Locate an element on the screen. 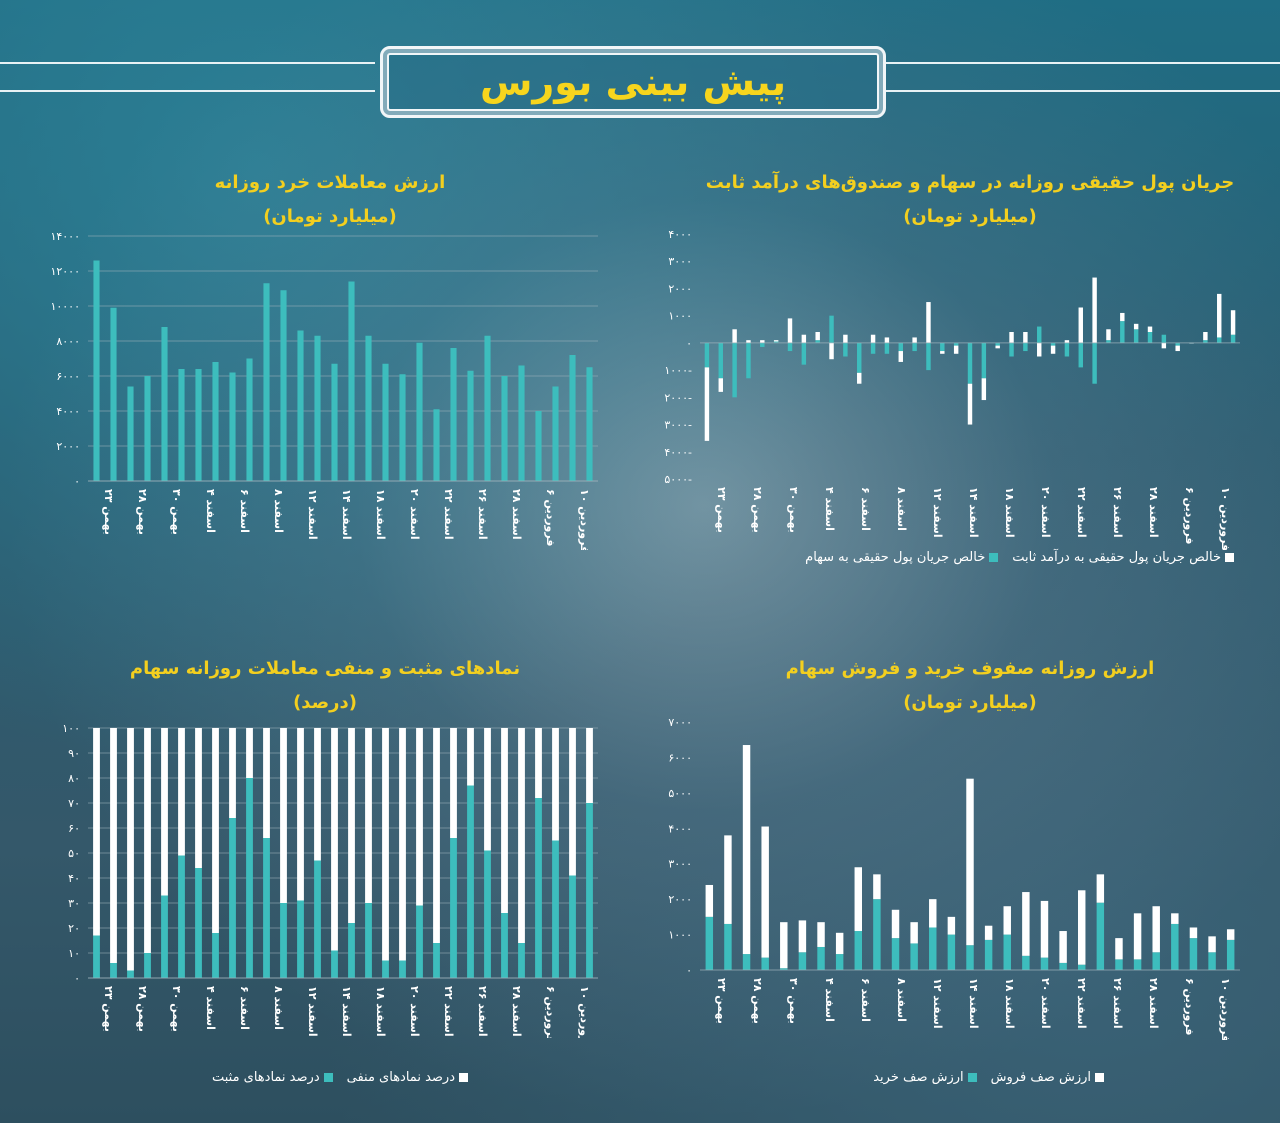  symbols-title-line2: (درصد) is located at coordinates (325, 702).